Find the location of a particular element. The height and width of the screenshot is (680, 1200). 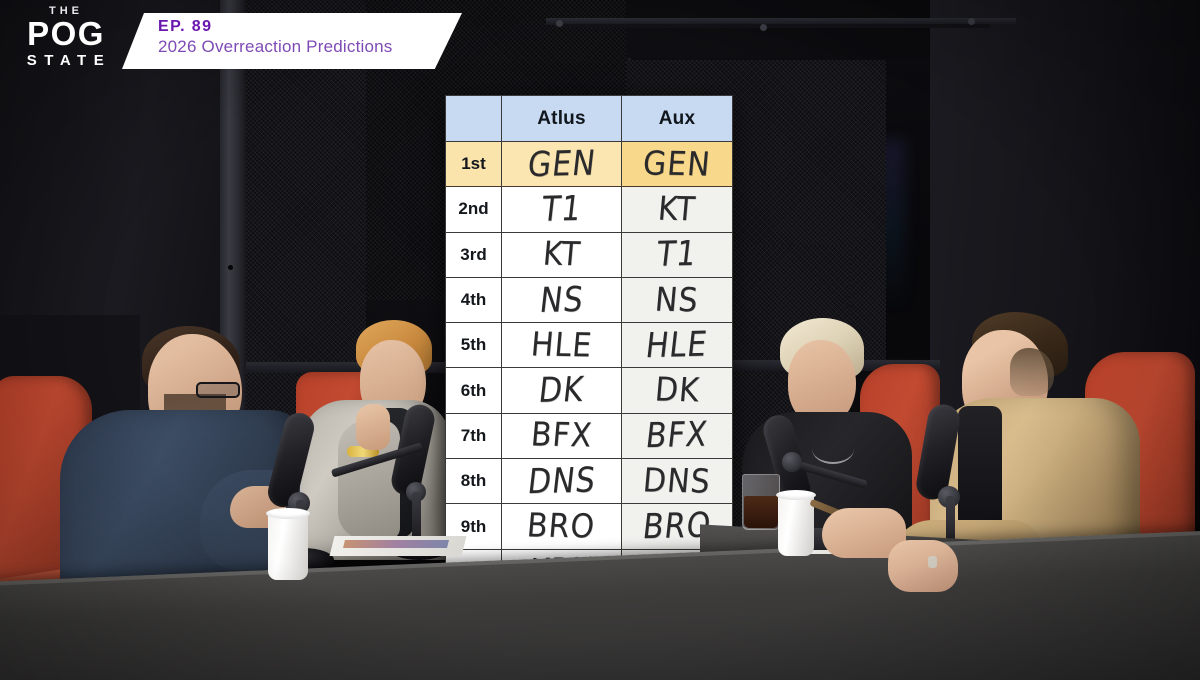

atlus-pick: KT is located at coordinates (561, 254).